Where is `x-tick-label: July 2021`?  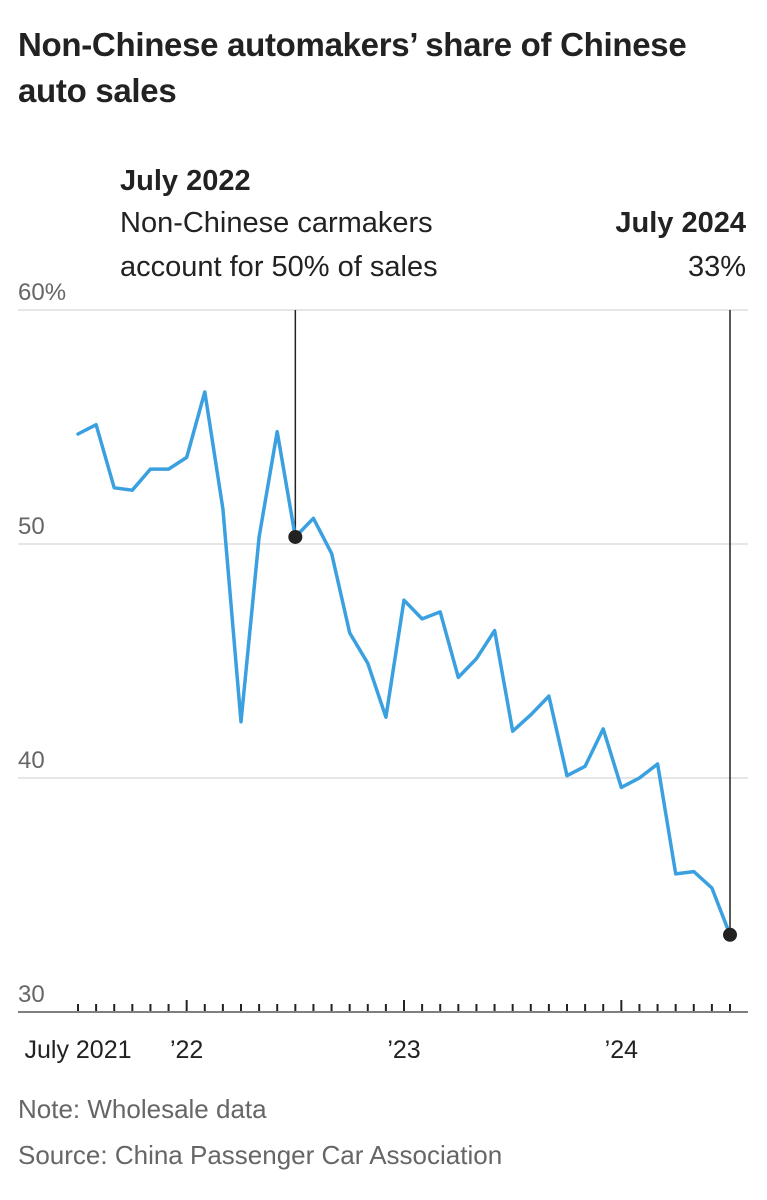 x-tick-label: July 2021 is located at coordinates (77, 1050).